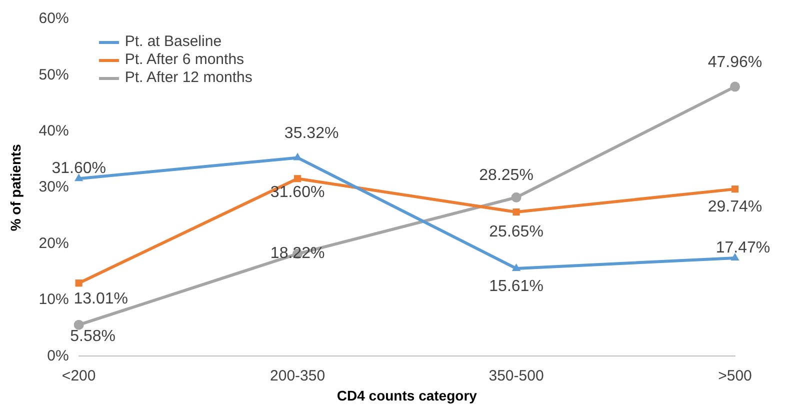  Describe the element at coordinates (53, 243) in the screenshot. I see `y-tick-label: 20%` at that location.